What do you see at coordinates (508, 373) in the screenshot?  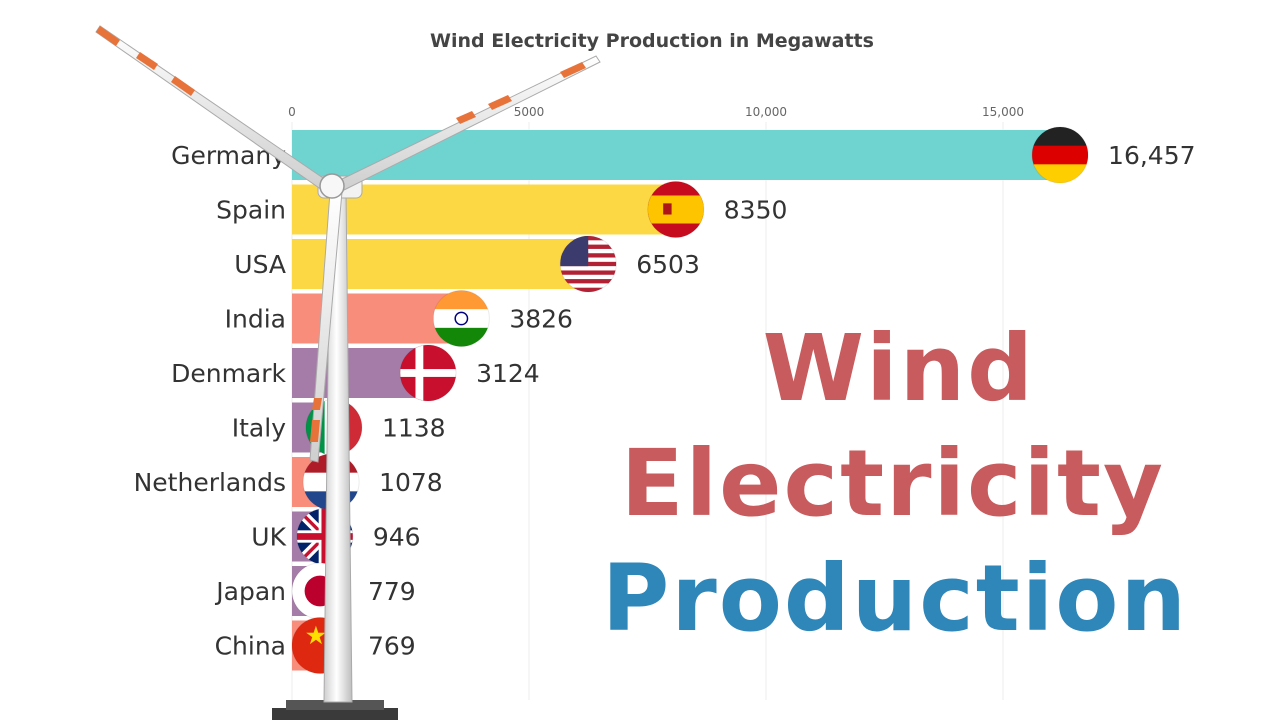 I see `value-label: 3124` at bounding box center [508, 373].